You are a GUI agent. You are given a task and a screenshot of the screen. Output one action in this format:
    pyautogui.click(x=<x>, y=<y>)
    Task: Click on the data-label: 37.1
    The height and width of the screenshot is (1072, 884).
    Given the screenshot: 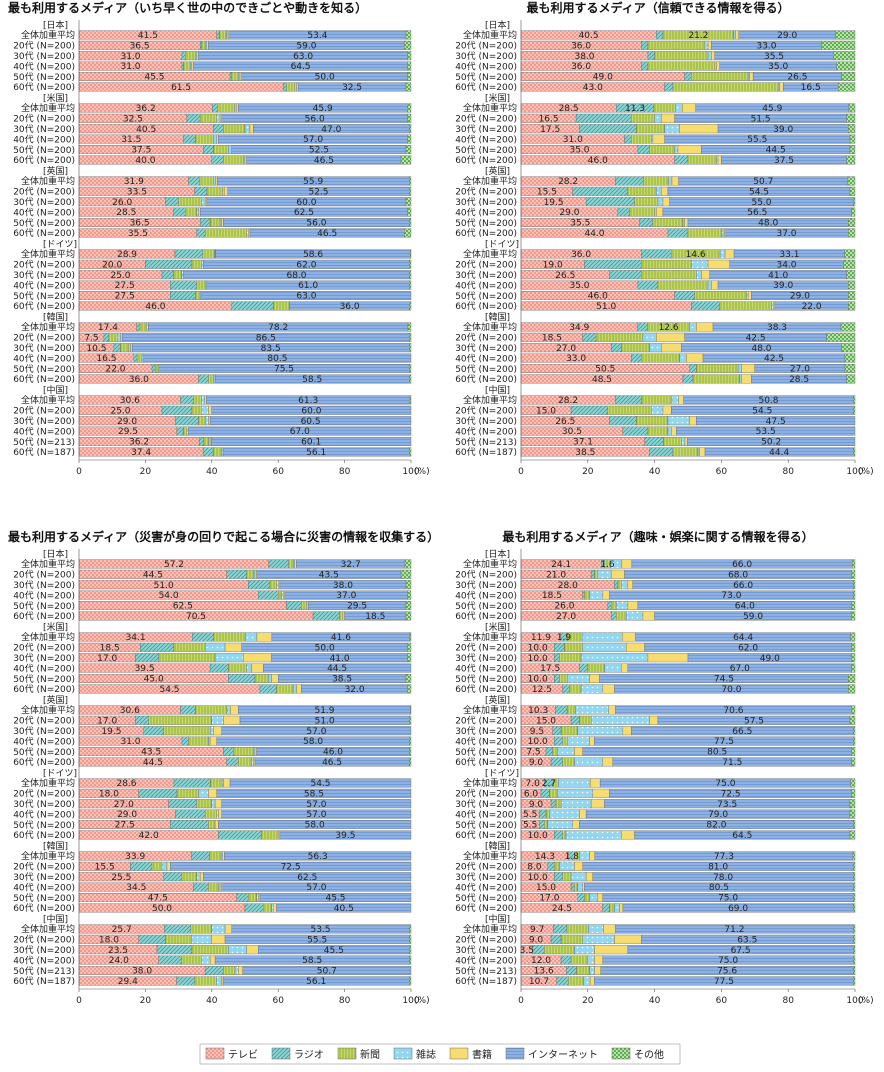 What is the action you would take?
    pyautogui.click(x=583, y=443)
    